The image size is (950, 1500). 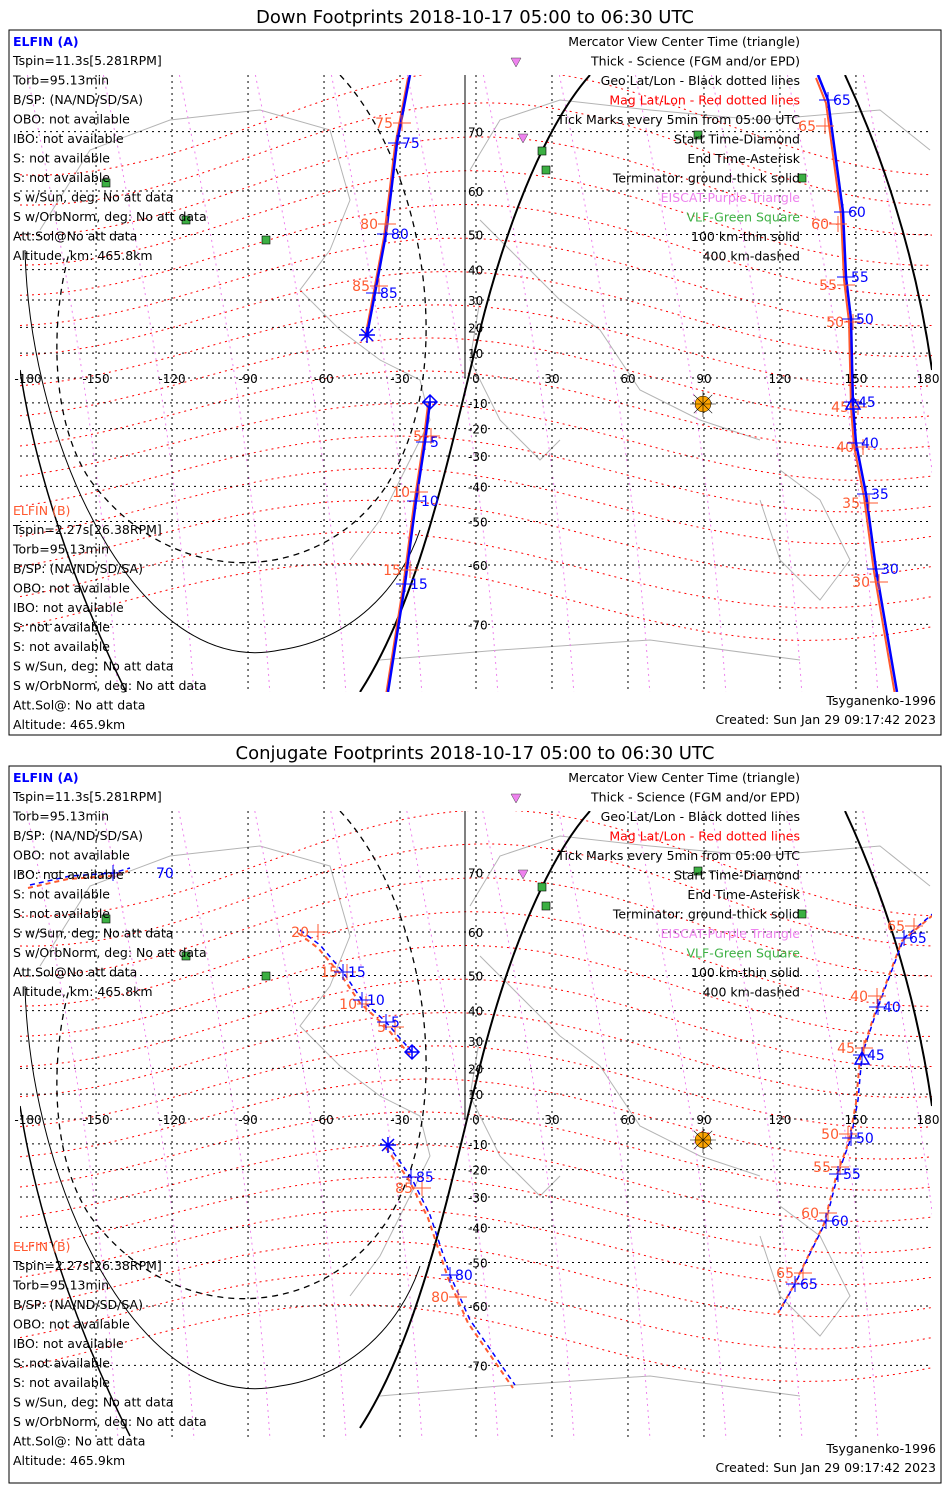 What do you see at coordinates (392, 571) in the screenshot?
I see `elfin-b-tick-label: 15` at bounding box center [392, 571].